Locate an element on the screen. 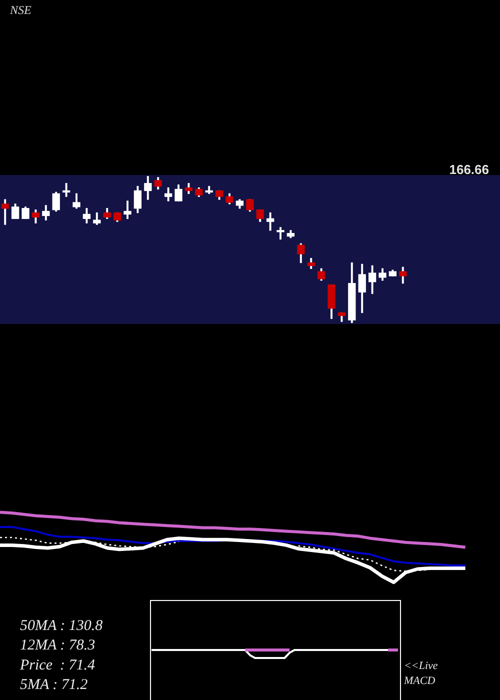  text: MACD is located at coordinates (419, 681).